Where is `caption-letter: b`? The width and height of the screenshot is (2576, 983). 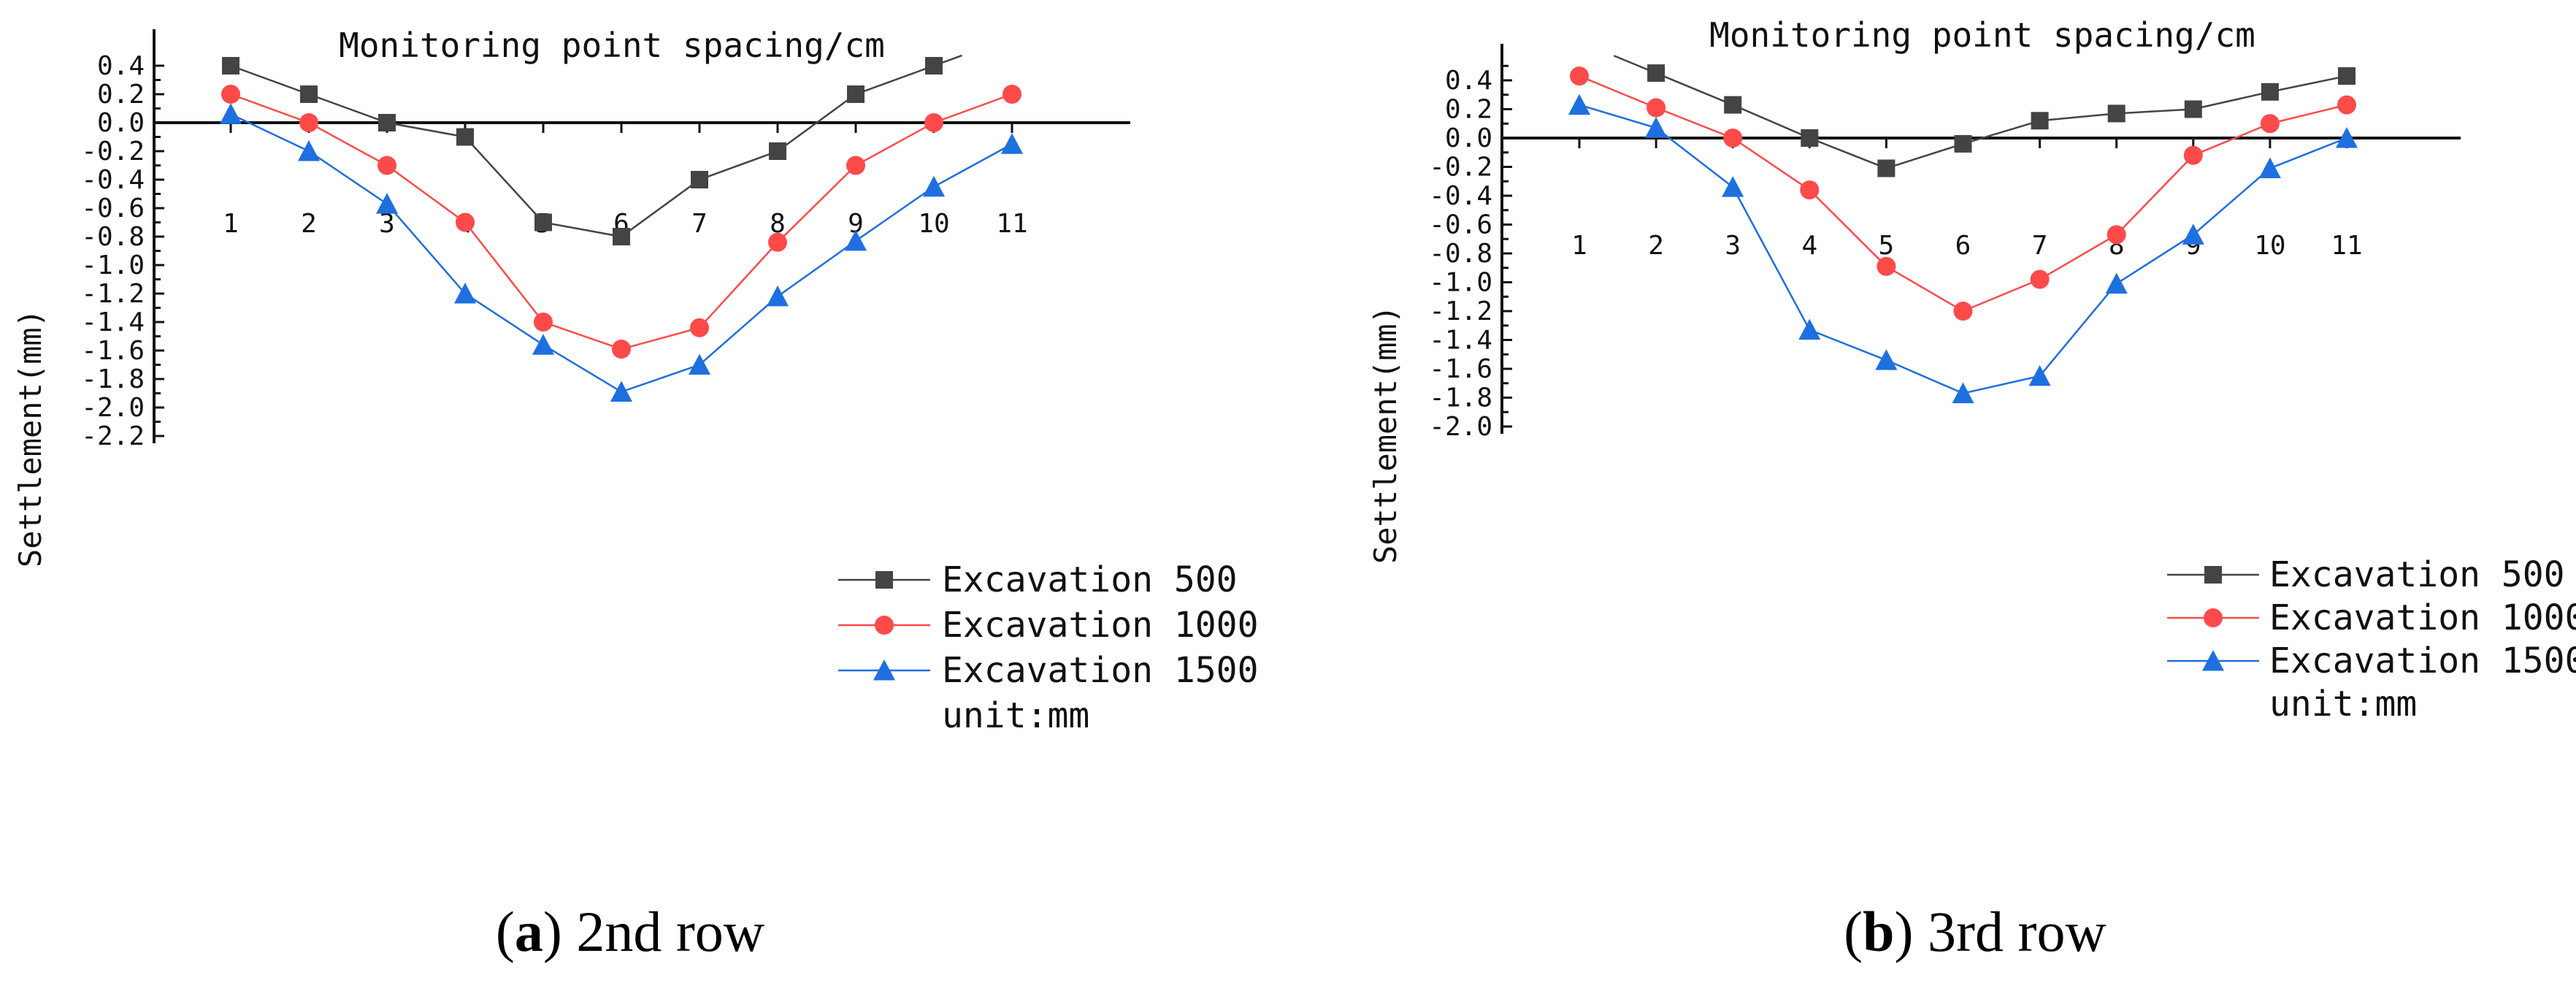 caption-letter: b is located at coordinates (1878, 931).